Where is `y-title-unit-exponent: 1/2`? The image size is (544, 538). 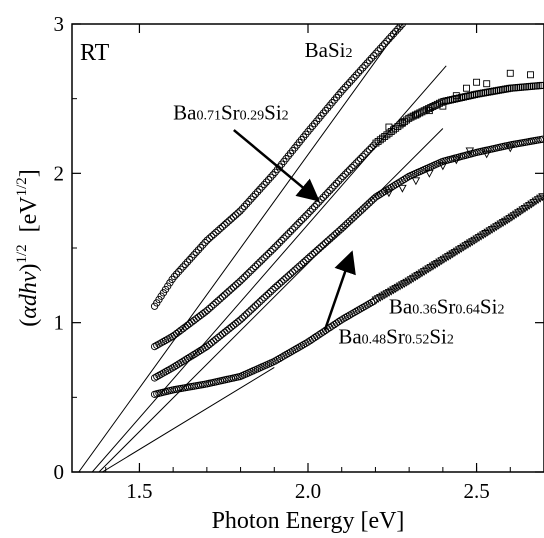 y-title-unit-exponent: 1/2 is located at coordinates (22, 186).